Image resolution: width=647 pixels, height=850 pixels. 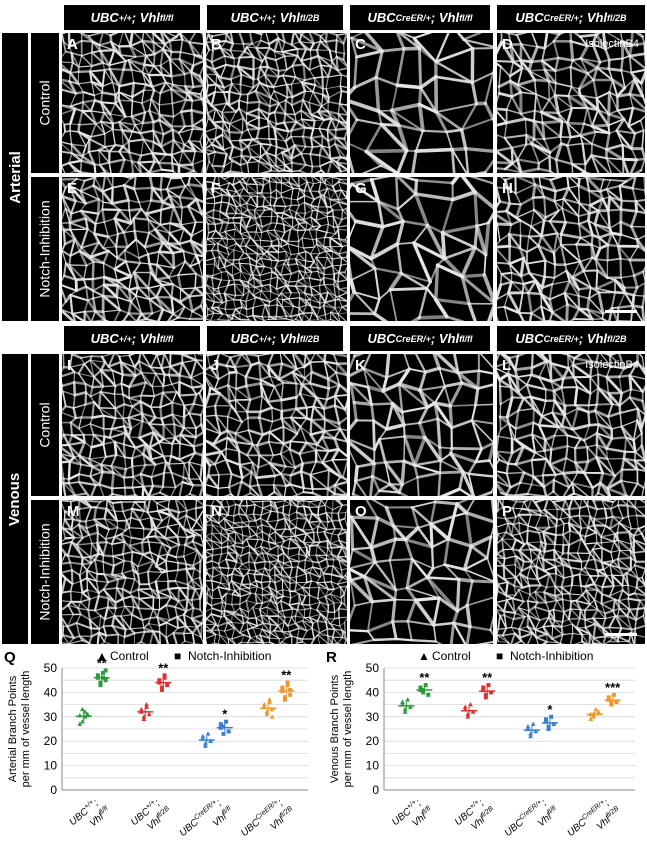 What do you see at coordinates (276, 425) in the screenshot?
I see `micrograph-panel: J` at bounding box center [276, 425].